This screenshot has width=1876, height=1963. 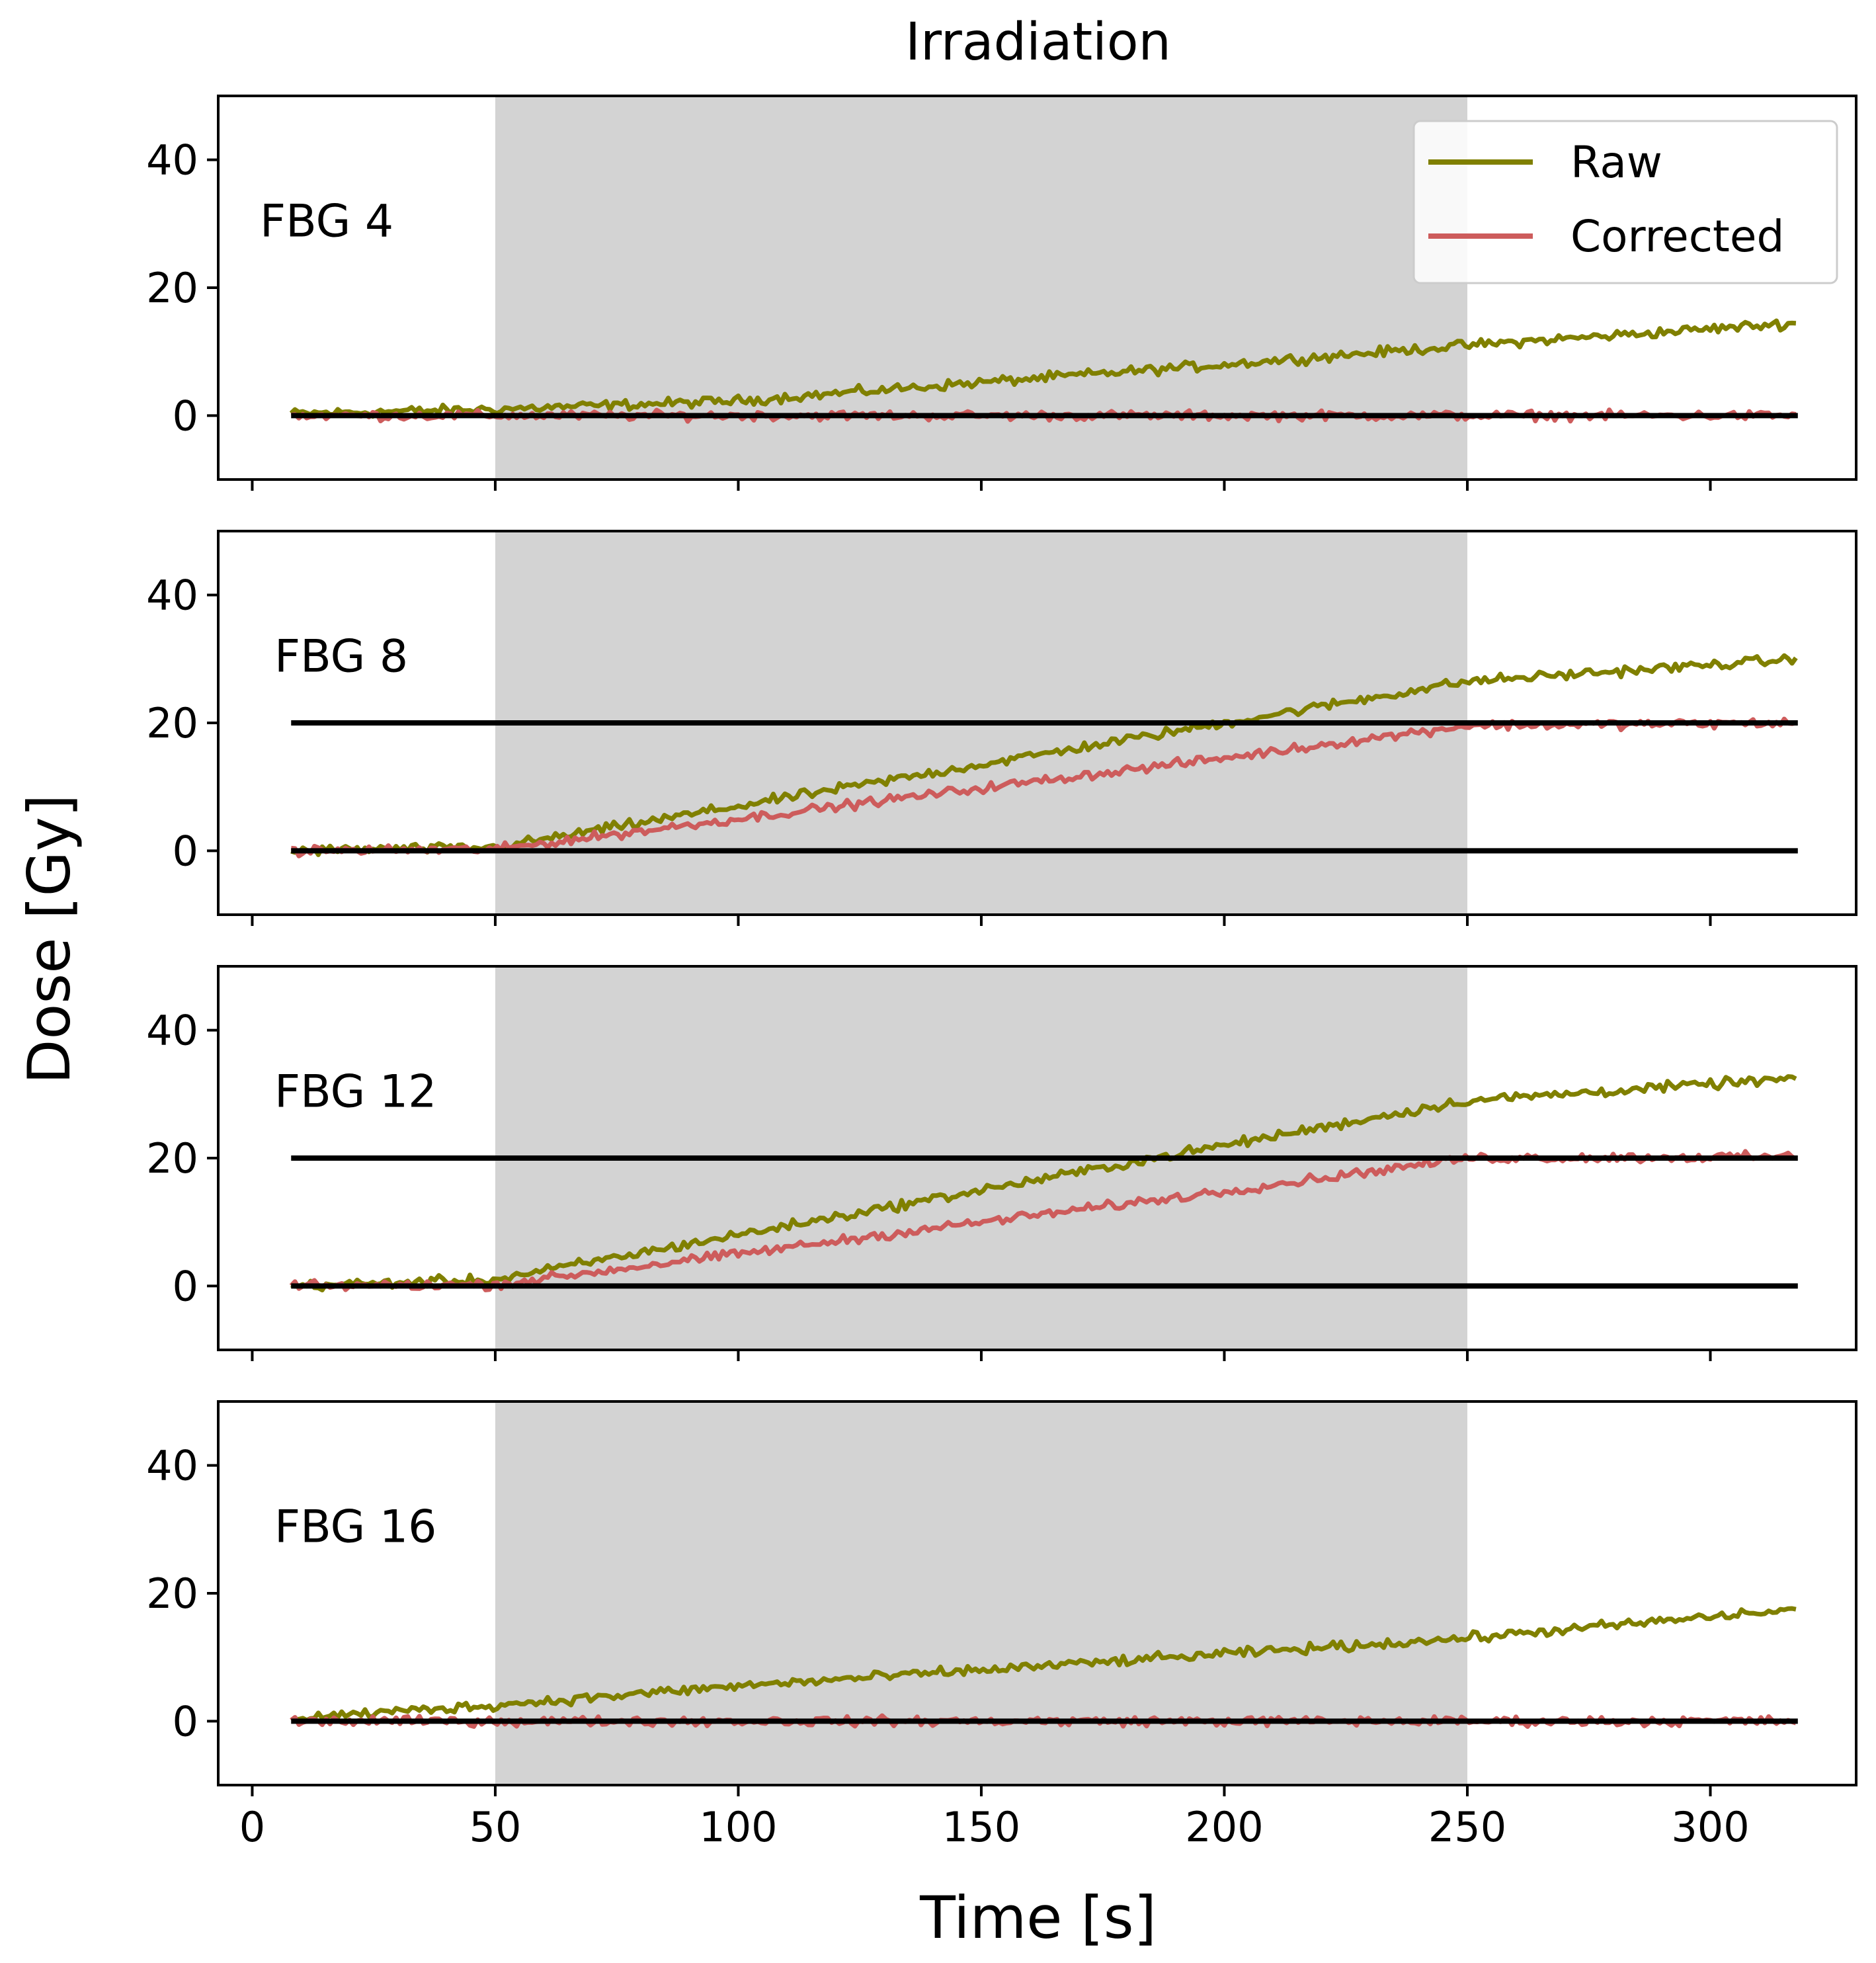 What do you see at coordinates (738, 1827) in the screenshot?
I see `x-tick-label: 100` at bounding box center [738, 1827].